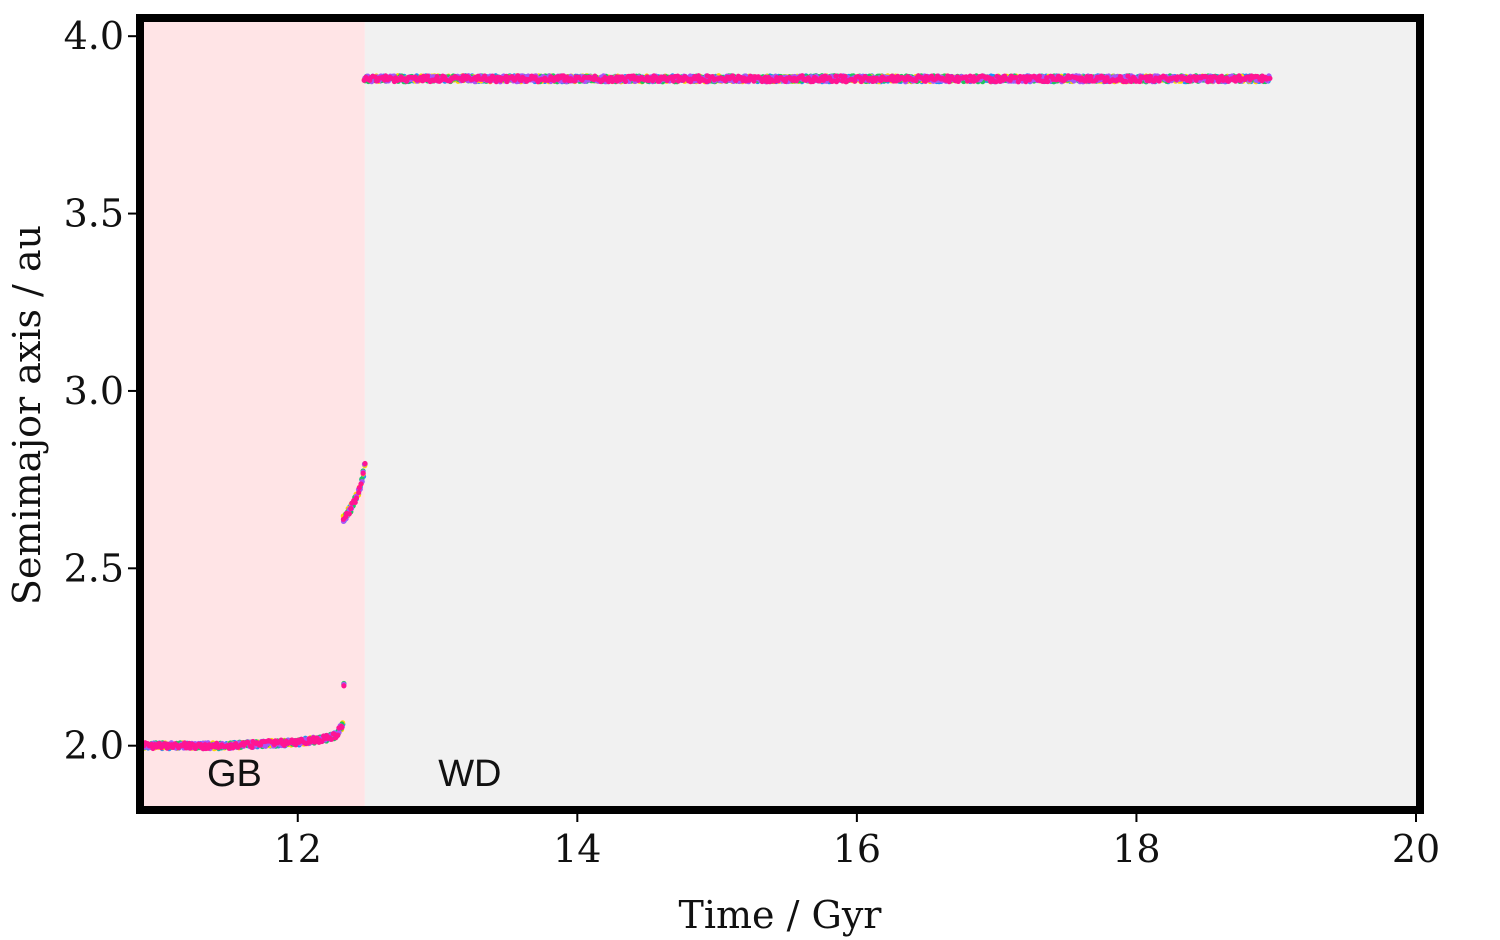 This screenshot has width=1500, height=940. Describe the element at coordinates (577, 849) in the screenshot. I see `x-tick-label: 14` at that location.